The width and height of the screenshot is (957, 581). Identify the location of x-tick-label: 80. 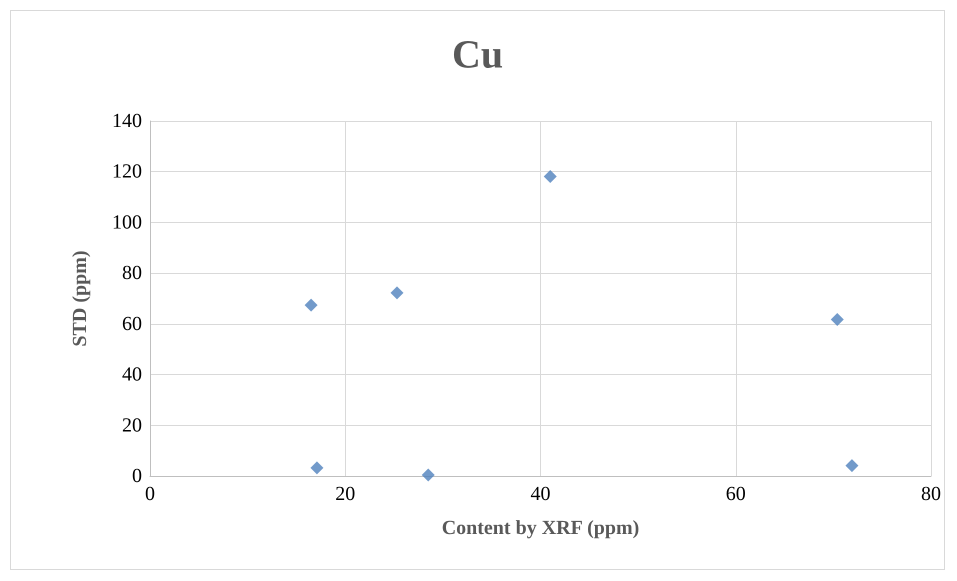
(931, 494).